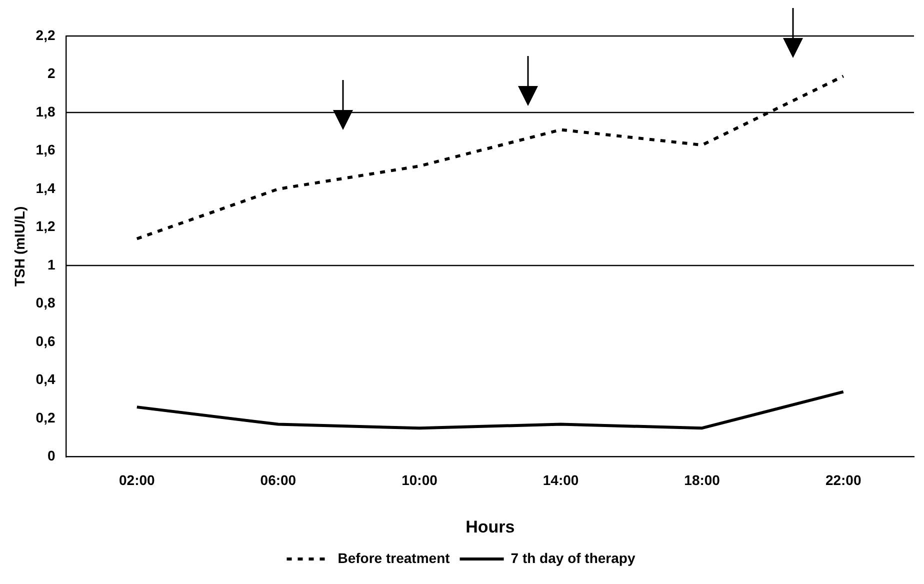  I want to click on y-tick-label: 2, so click(51, 73).